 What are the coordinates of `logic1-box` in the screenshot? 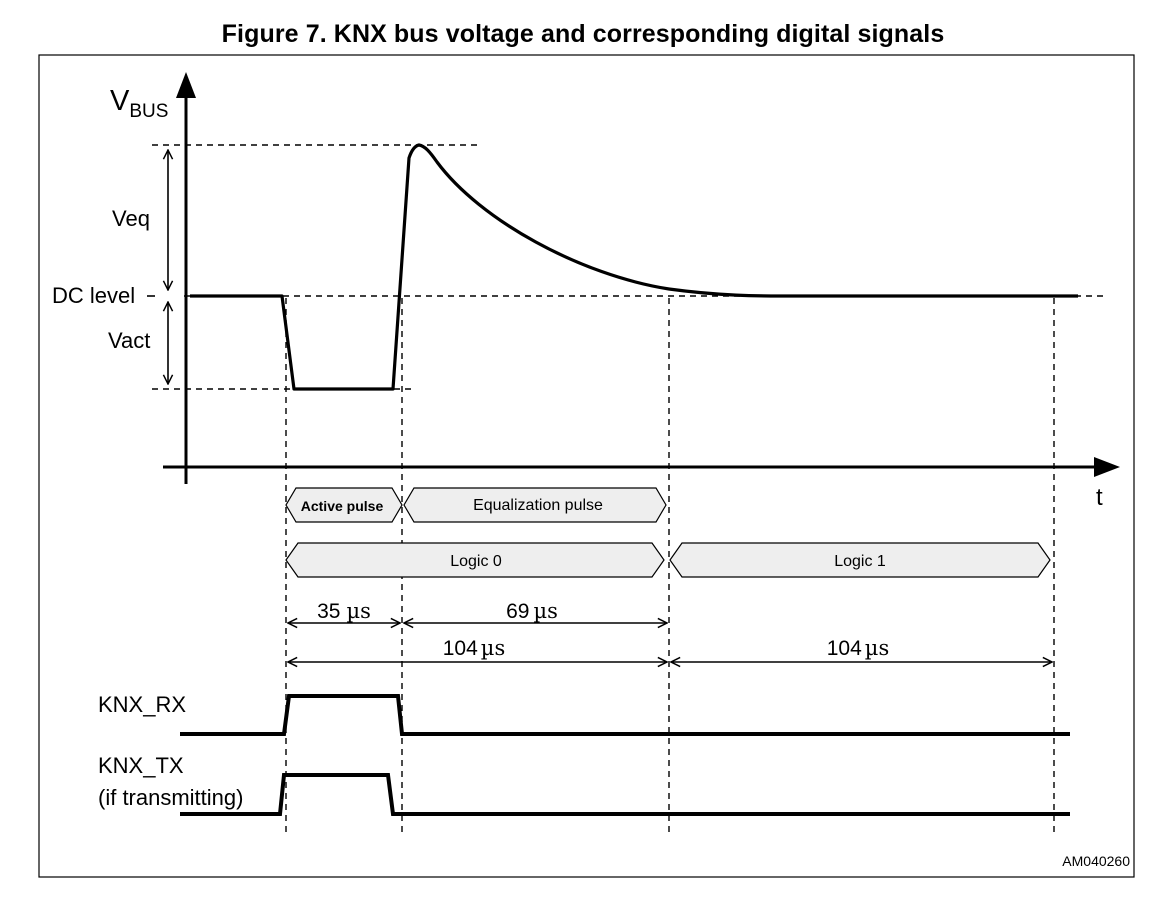 It's located at (860, 560).